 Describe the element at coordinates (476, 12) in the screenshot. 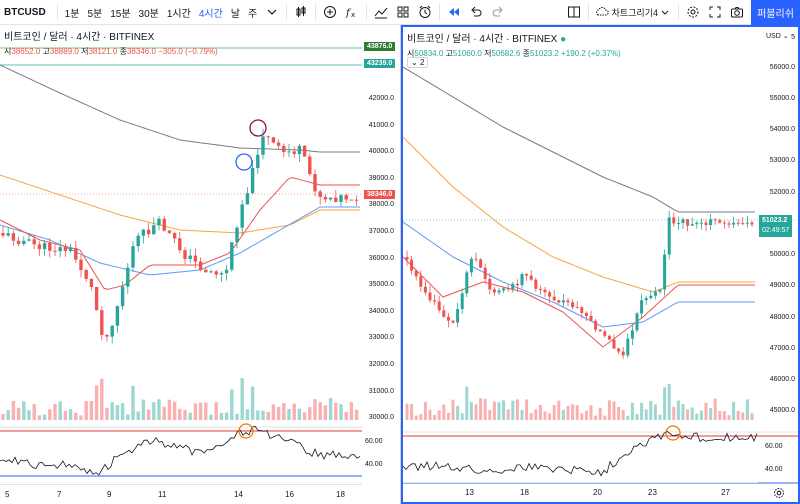

I see `undo-icon` at that location.